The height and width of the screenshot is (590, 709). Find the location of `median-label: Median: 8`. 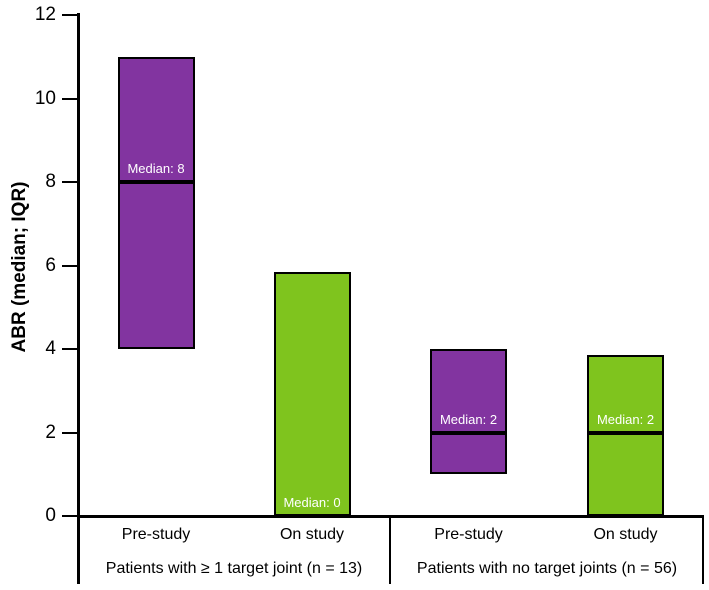

median-label: Median: 8 is located at coordinates (156, 168).